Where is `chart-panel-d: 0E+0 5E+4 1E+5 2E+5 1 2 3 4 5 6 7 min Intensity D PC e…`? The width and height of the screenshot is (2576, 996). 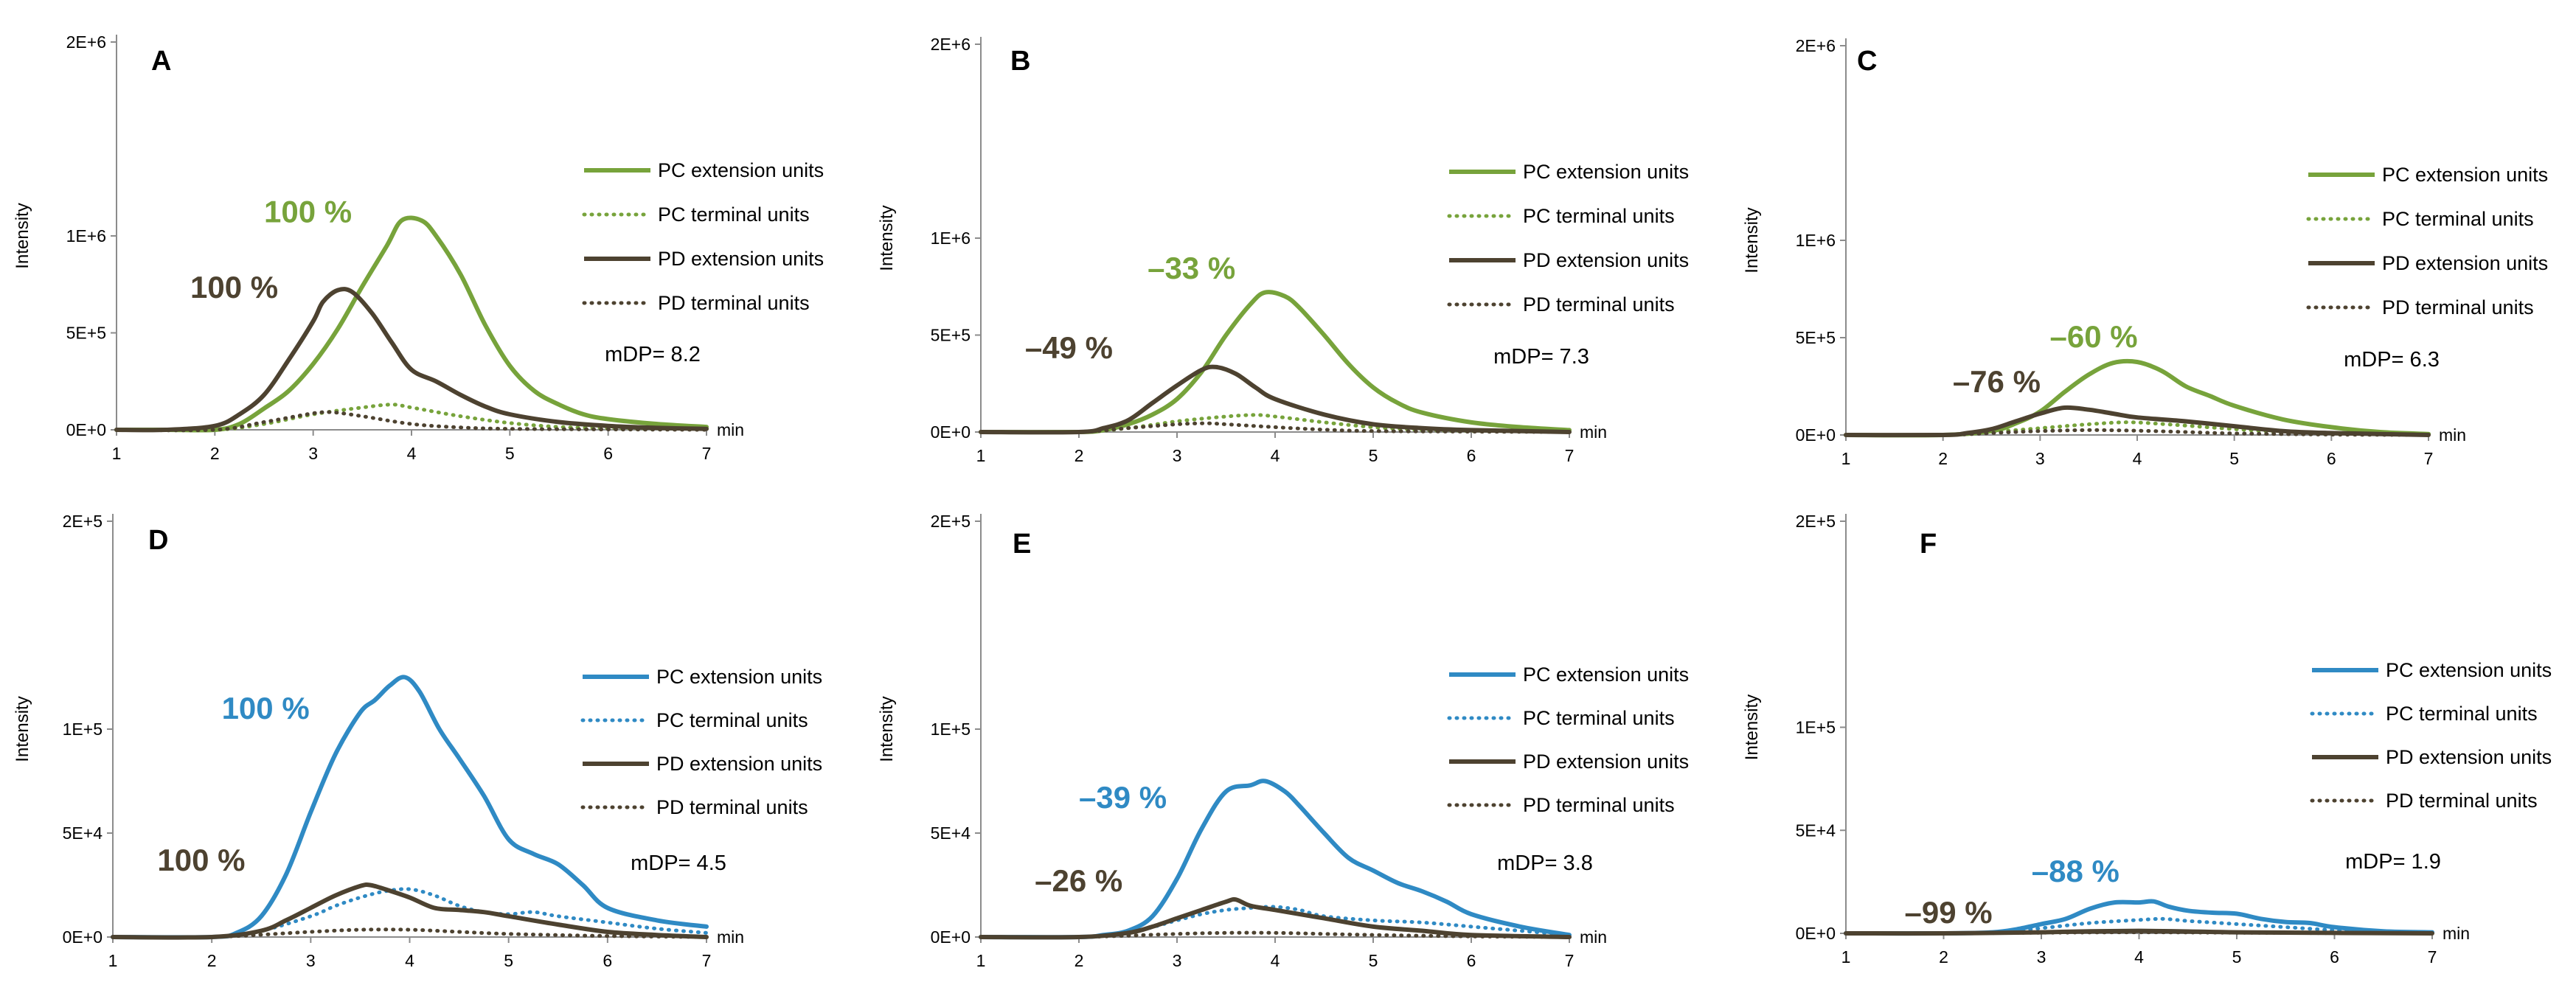 chart-panel-d: 0E+0 5E+4 1E+5 2E+5 1 2 3 4 5 6 7 min Intensity D PC e… is located at coordinates (417, 741).